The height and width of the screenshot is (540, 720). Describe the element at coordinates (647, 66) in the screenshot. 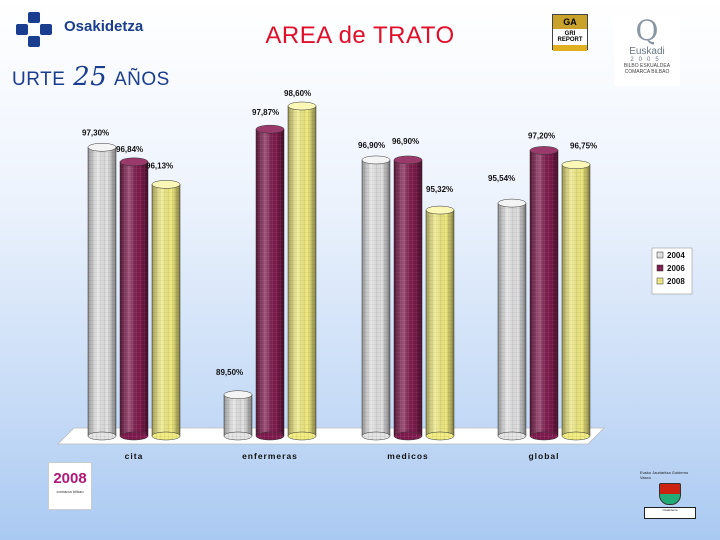

I see `euskadi-sub1: BILBO ESKUALDEA` at that location.